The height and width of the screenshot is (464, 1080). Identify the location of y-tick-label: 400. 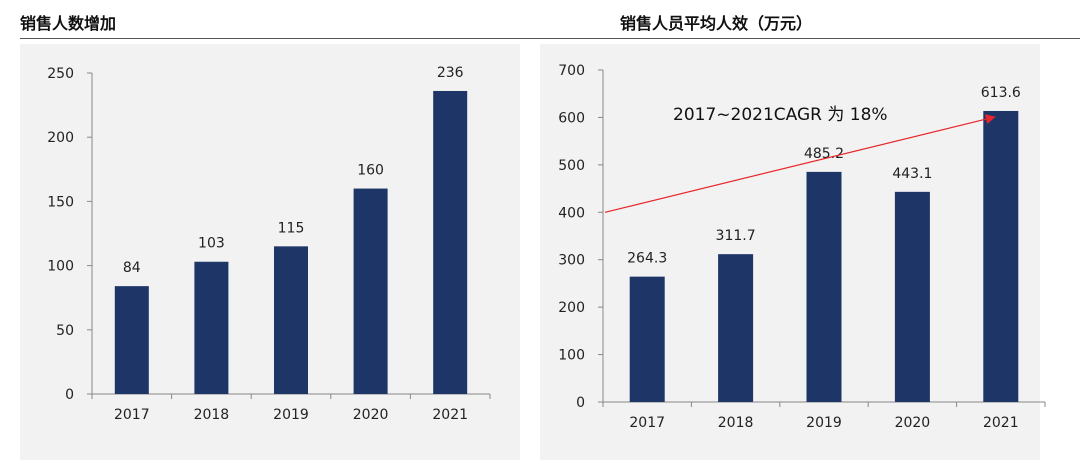
(571, 213).